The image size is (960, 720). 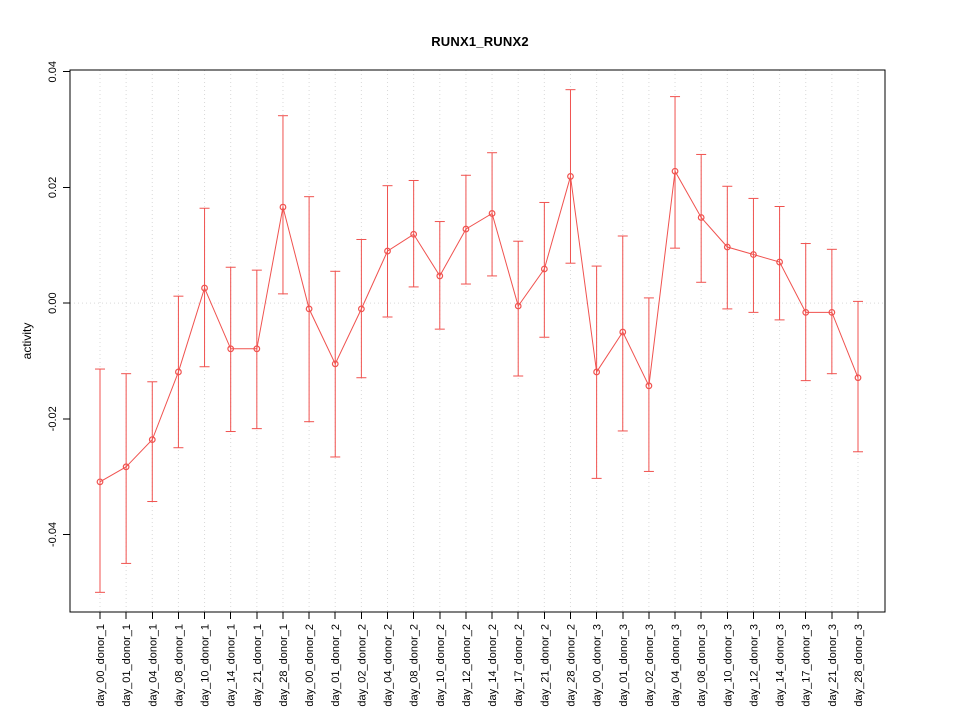 What do you see at coordinates (336, 665) in the screenshot?
I see `x-tick-label: day_01_donor_2` at bounding box center [336, 665].